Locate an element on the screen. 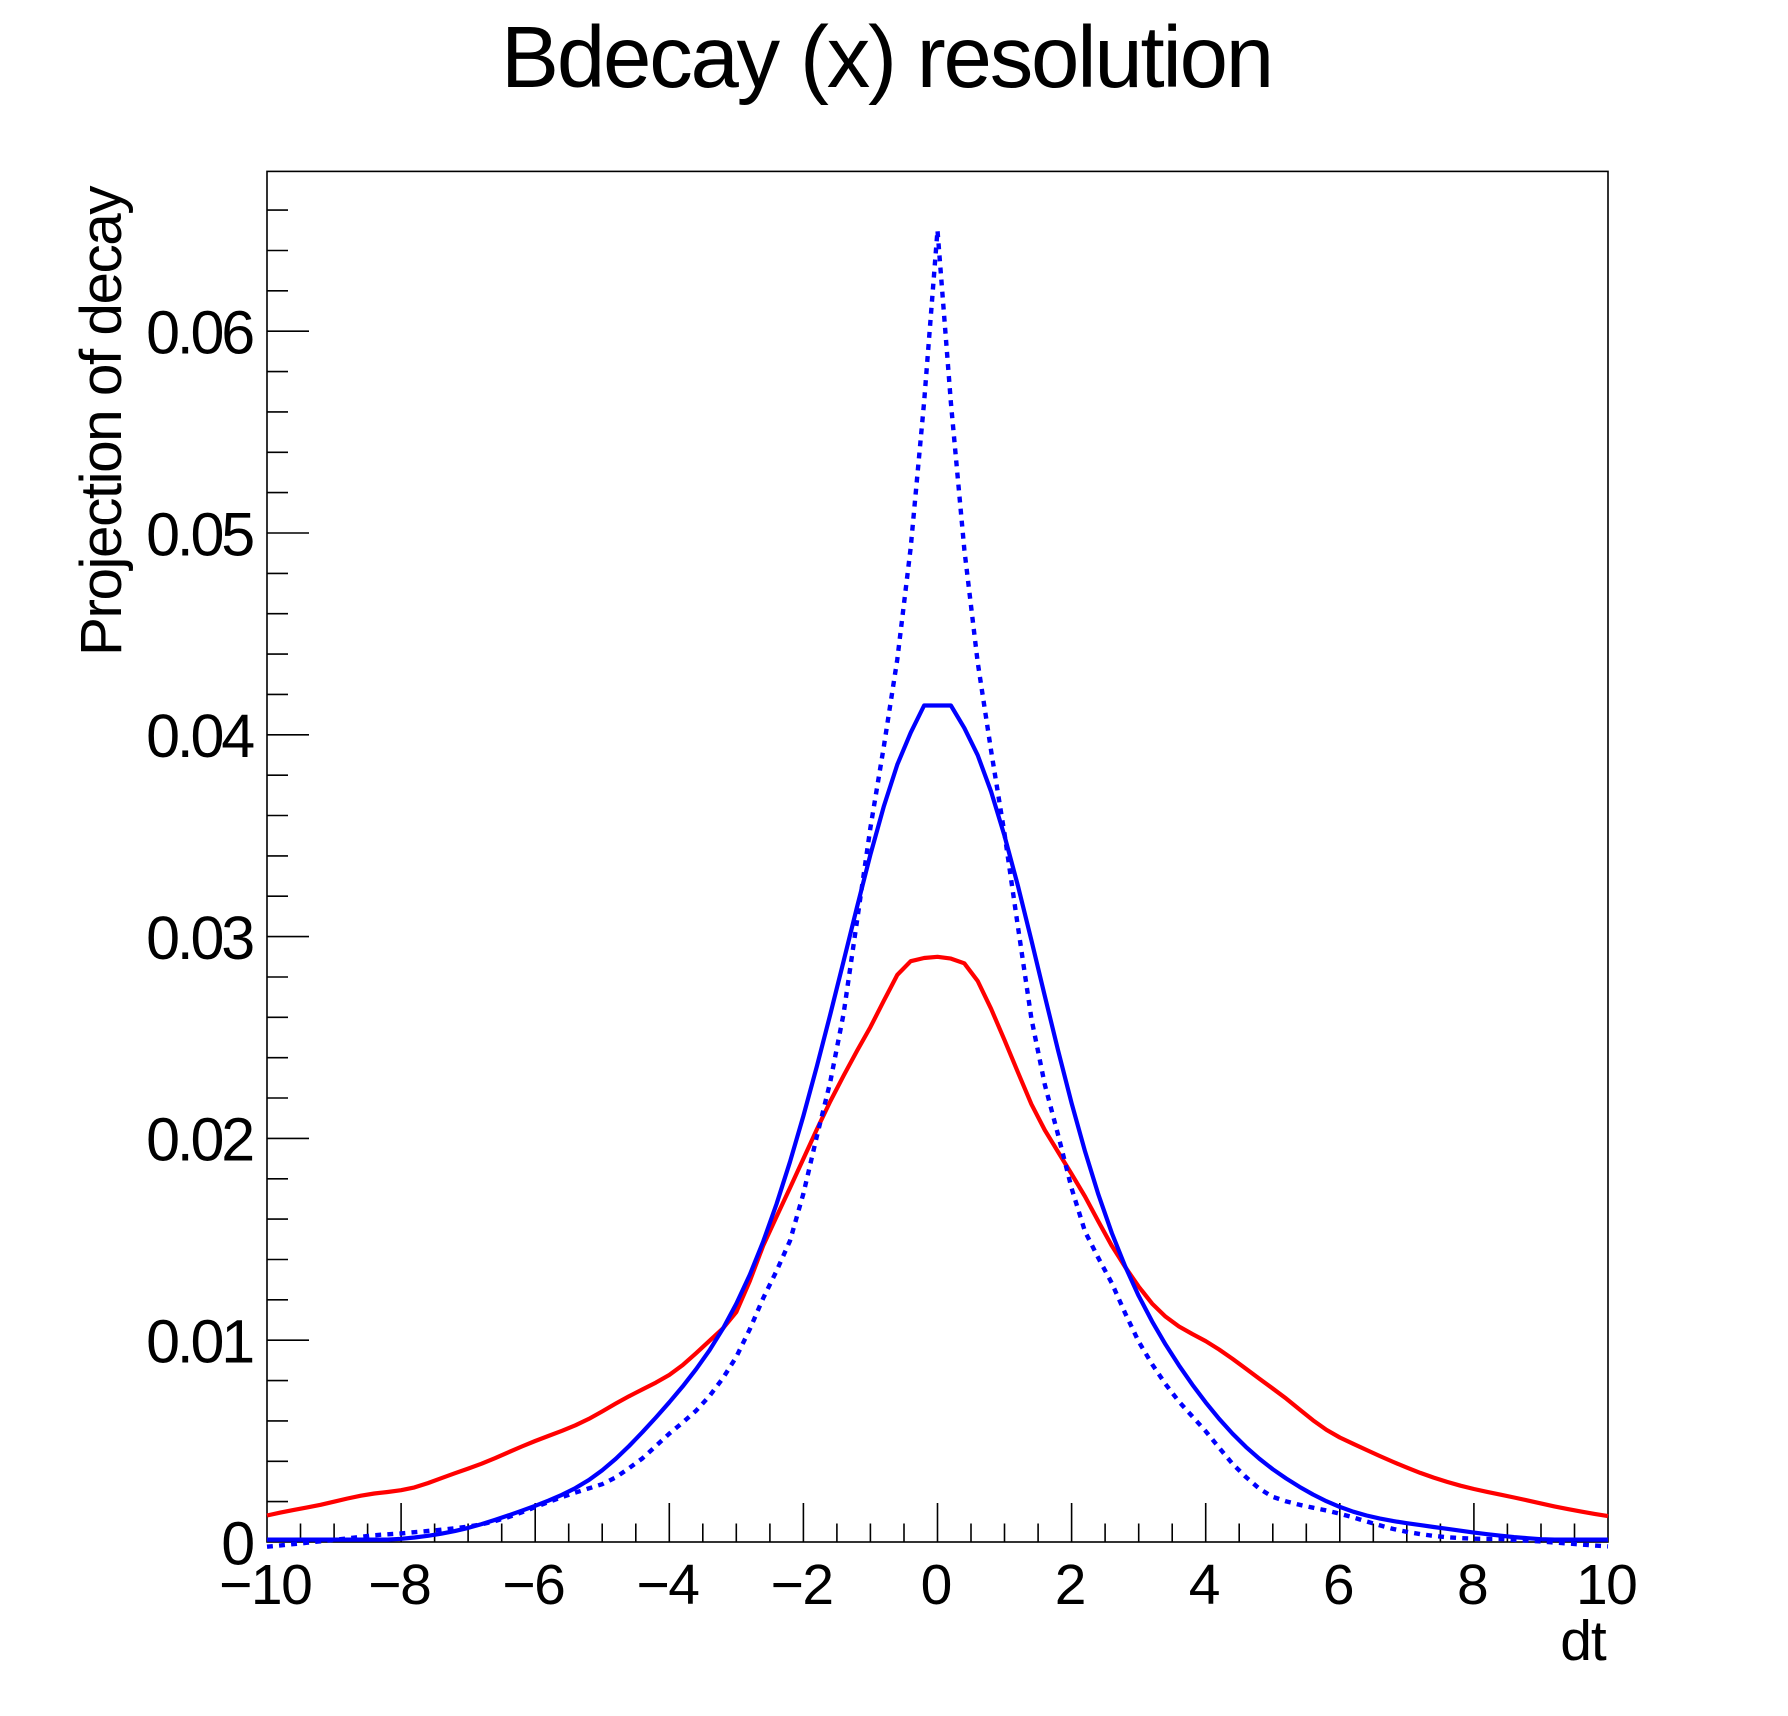  svg-text: 0.06 is located at coordinates (199, 333).